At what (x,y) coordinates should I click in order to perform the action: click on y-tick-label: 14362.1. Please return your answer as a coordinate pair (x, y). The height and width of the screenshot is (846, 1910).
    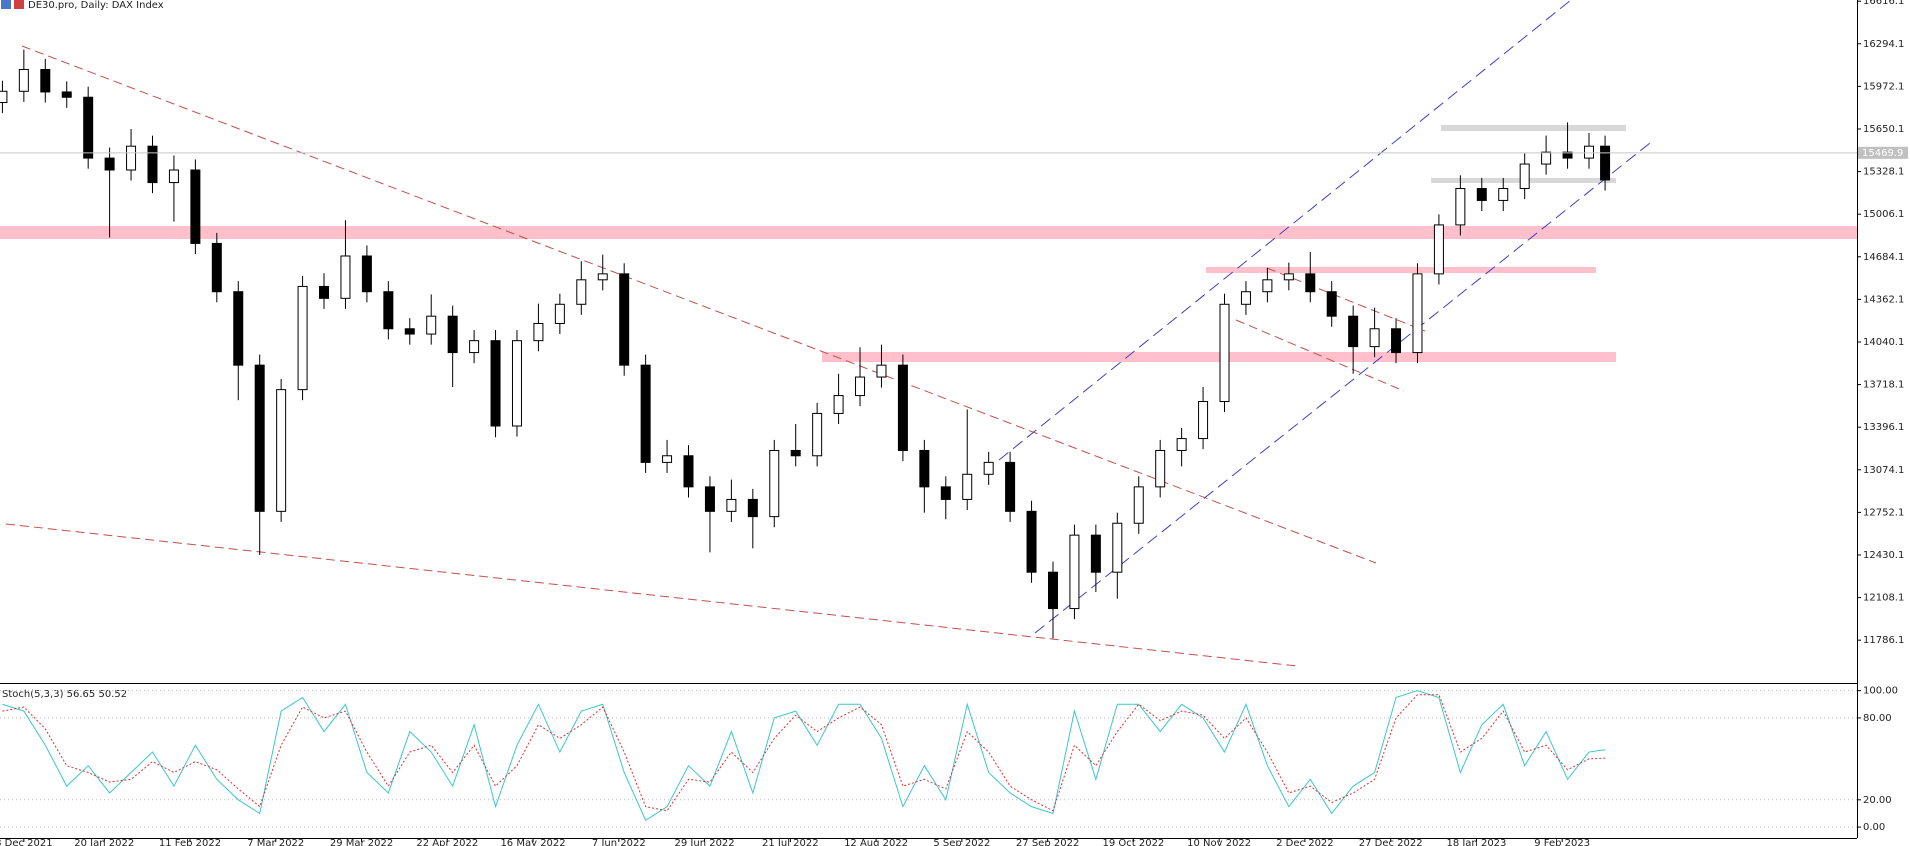
    Looking at the image, I should click on (1883, 299).